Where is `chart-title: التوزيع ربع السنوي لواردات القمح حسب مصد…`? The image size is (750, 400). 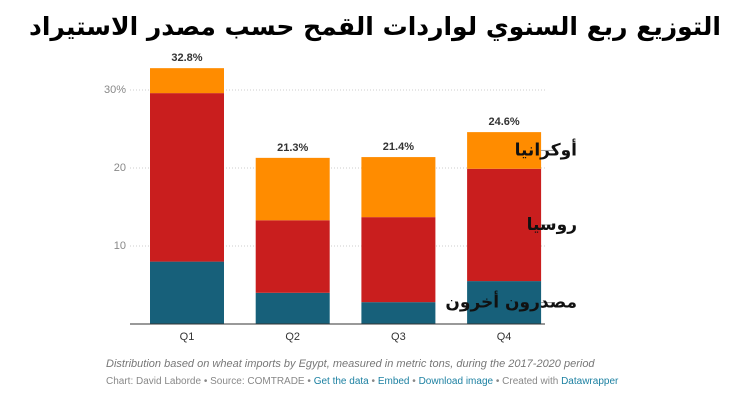
chart-title: التوزيع ربع السنوي لواردات القمح حسب مصد… is located at coordinates (375, 27).